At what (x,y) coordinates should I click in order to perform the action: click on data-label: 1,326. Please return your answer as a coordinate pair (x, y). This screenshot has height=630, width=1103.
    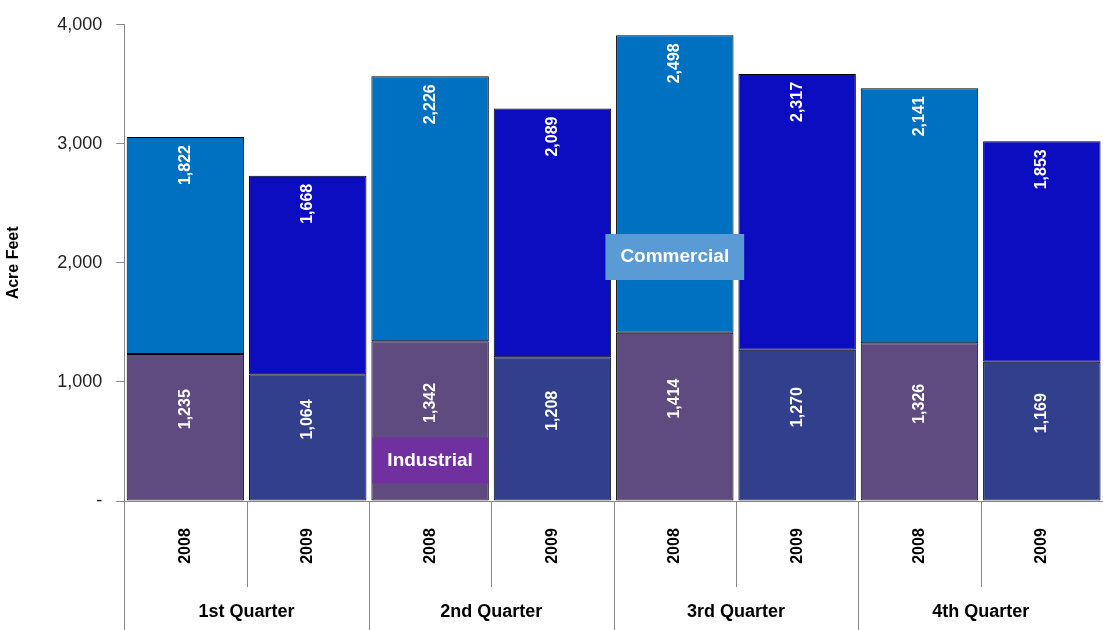
    Looking at the image, I should click on (918, 403).